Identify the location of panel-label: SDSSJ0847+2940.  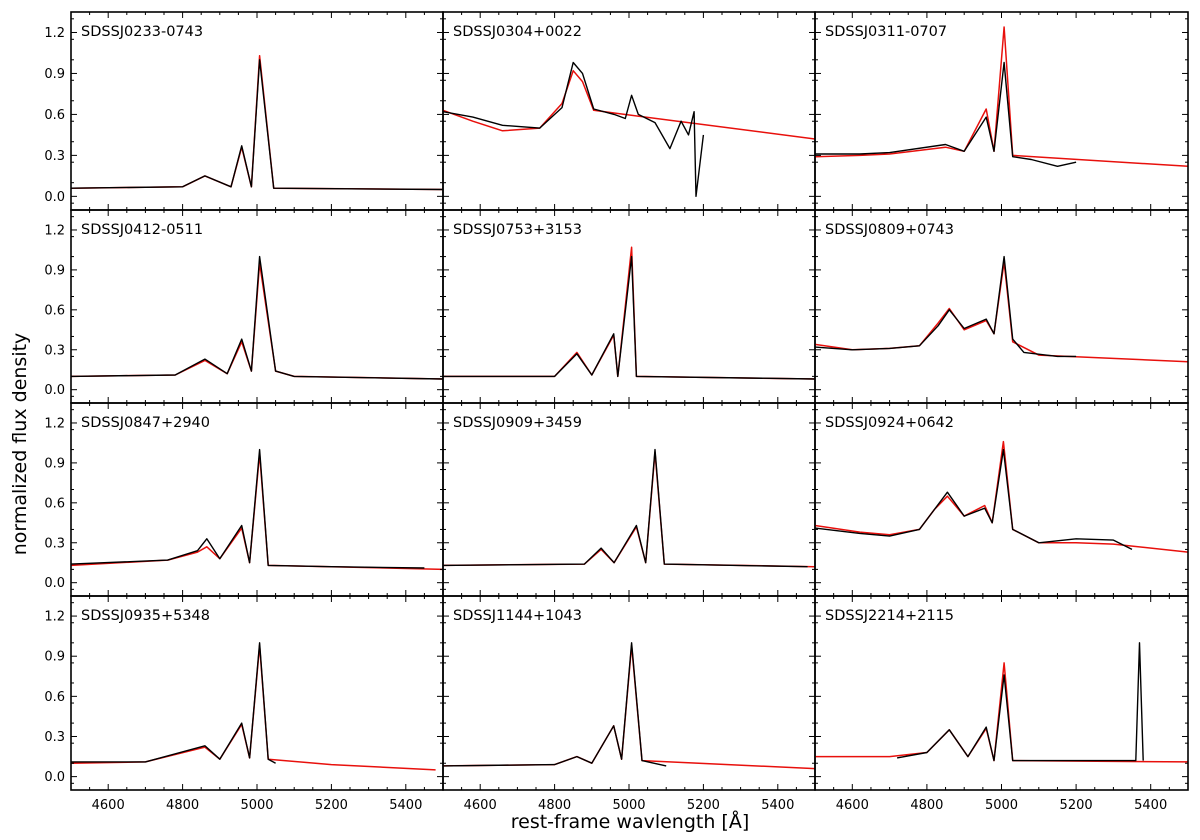
(145, 423).